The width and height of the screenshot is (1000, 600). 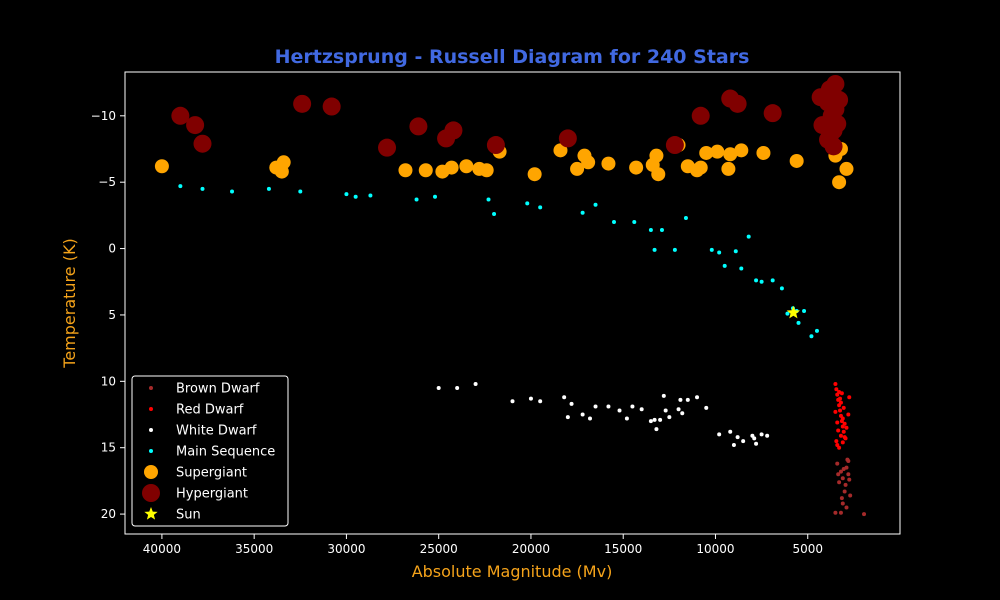 What do you see at coordinates (69, 303) in the screenshot?
I see `y-axis-label: Temperature (K)` at bounding box center [69, 303].